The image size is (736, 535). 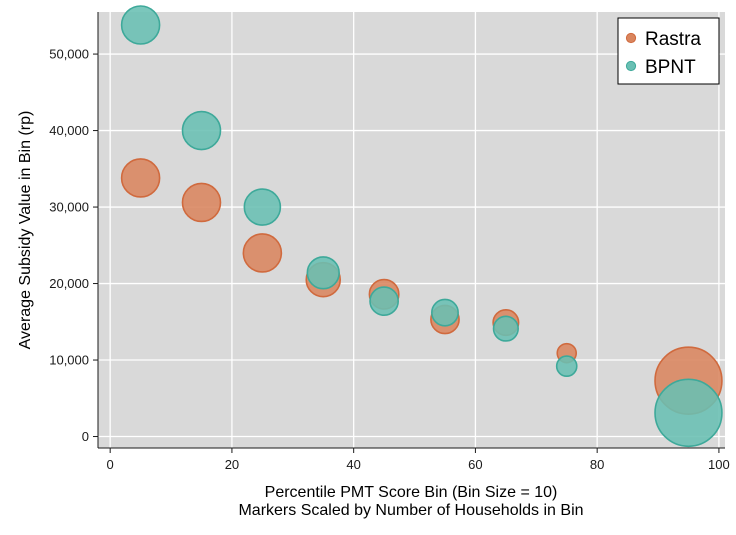 I want to click on legend-label-rastra: Rastra, so click(x=673, y=39).